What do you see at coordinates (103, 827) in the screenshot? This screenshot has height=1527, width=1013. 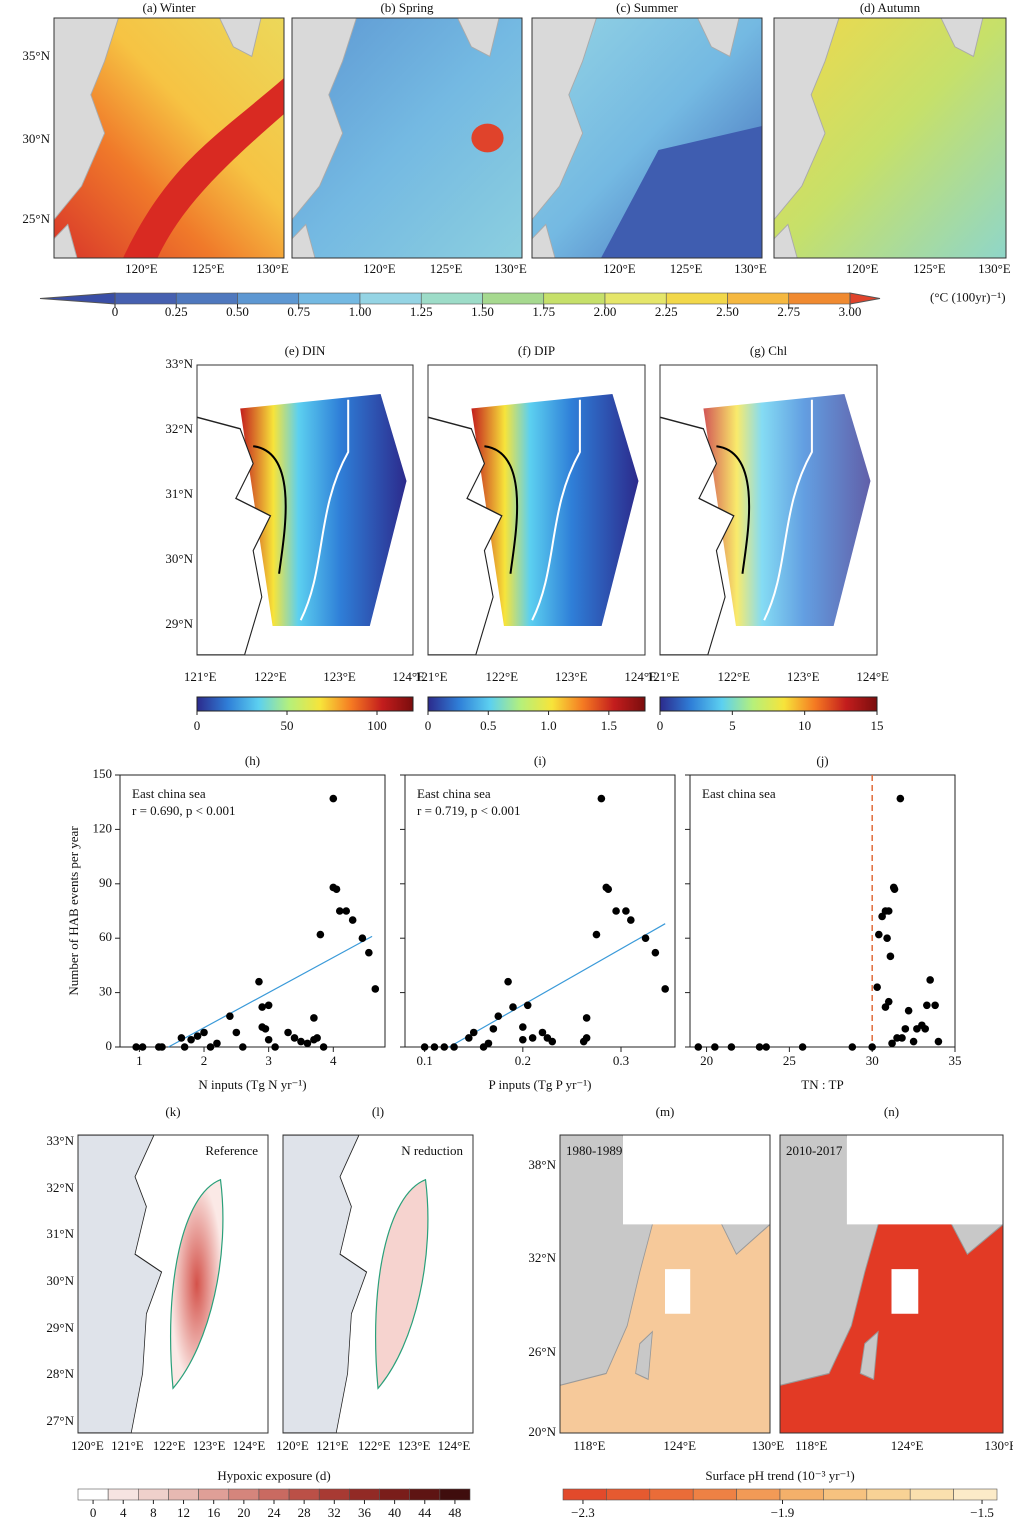 I see `y-tick-label: 120` at bounding box center [103, 827].